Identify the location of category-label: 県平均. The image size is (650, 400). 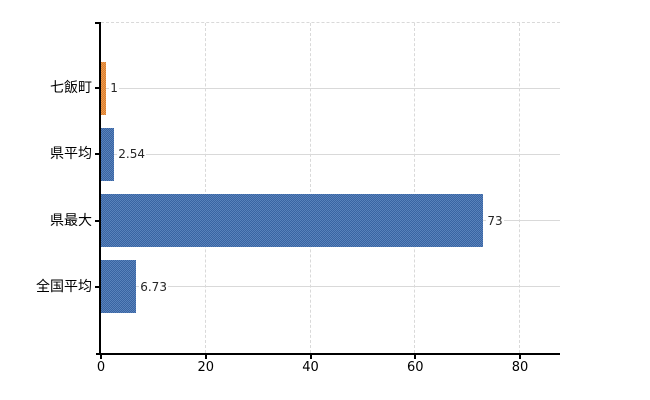
(71, 154).